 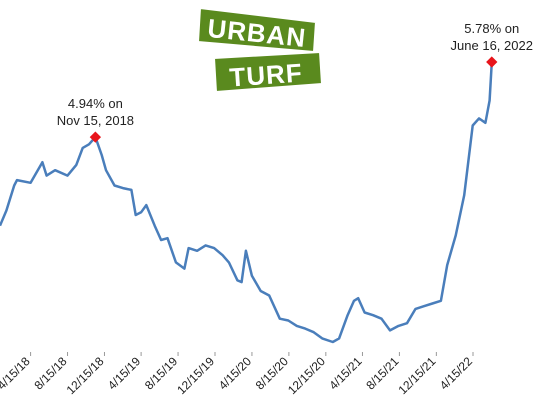 I want to click on annotation-text: June 16, 2022, so click(x=492, y=45).